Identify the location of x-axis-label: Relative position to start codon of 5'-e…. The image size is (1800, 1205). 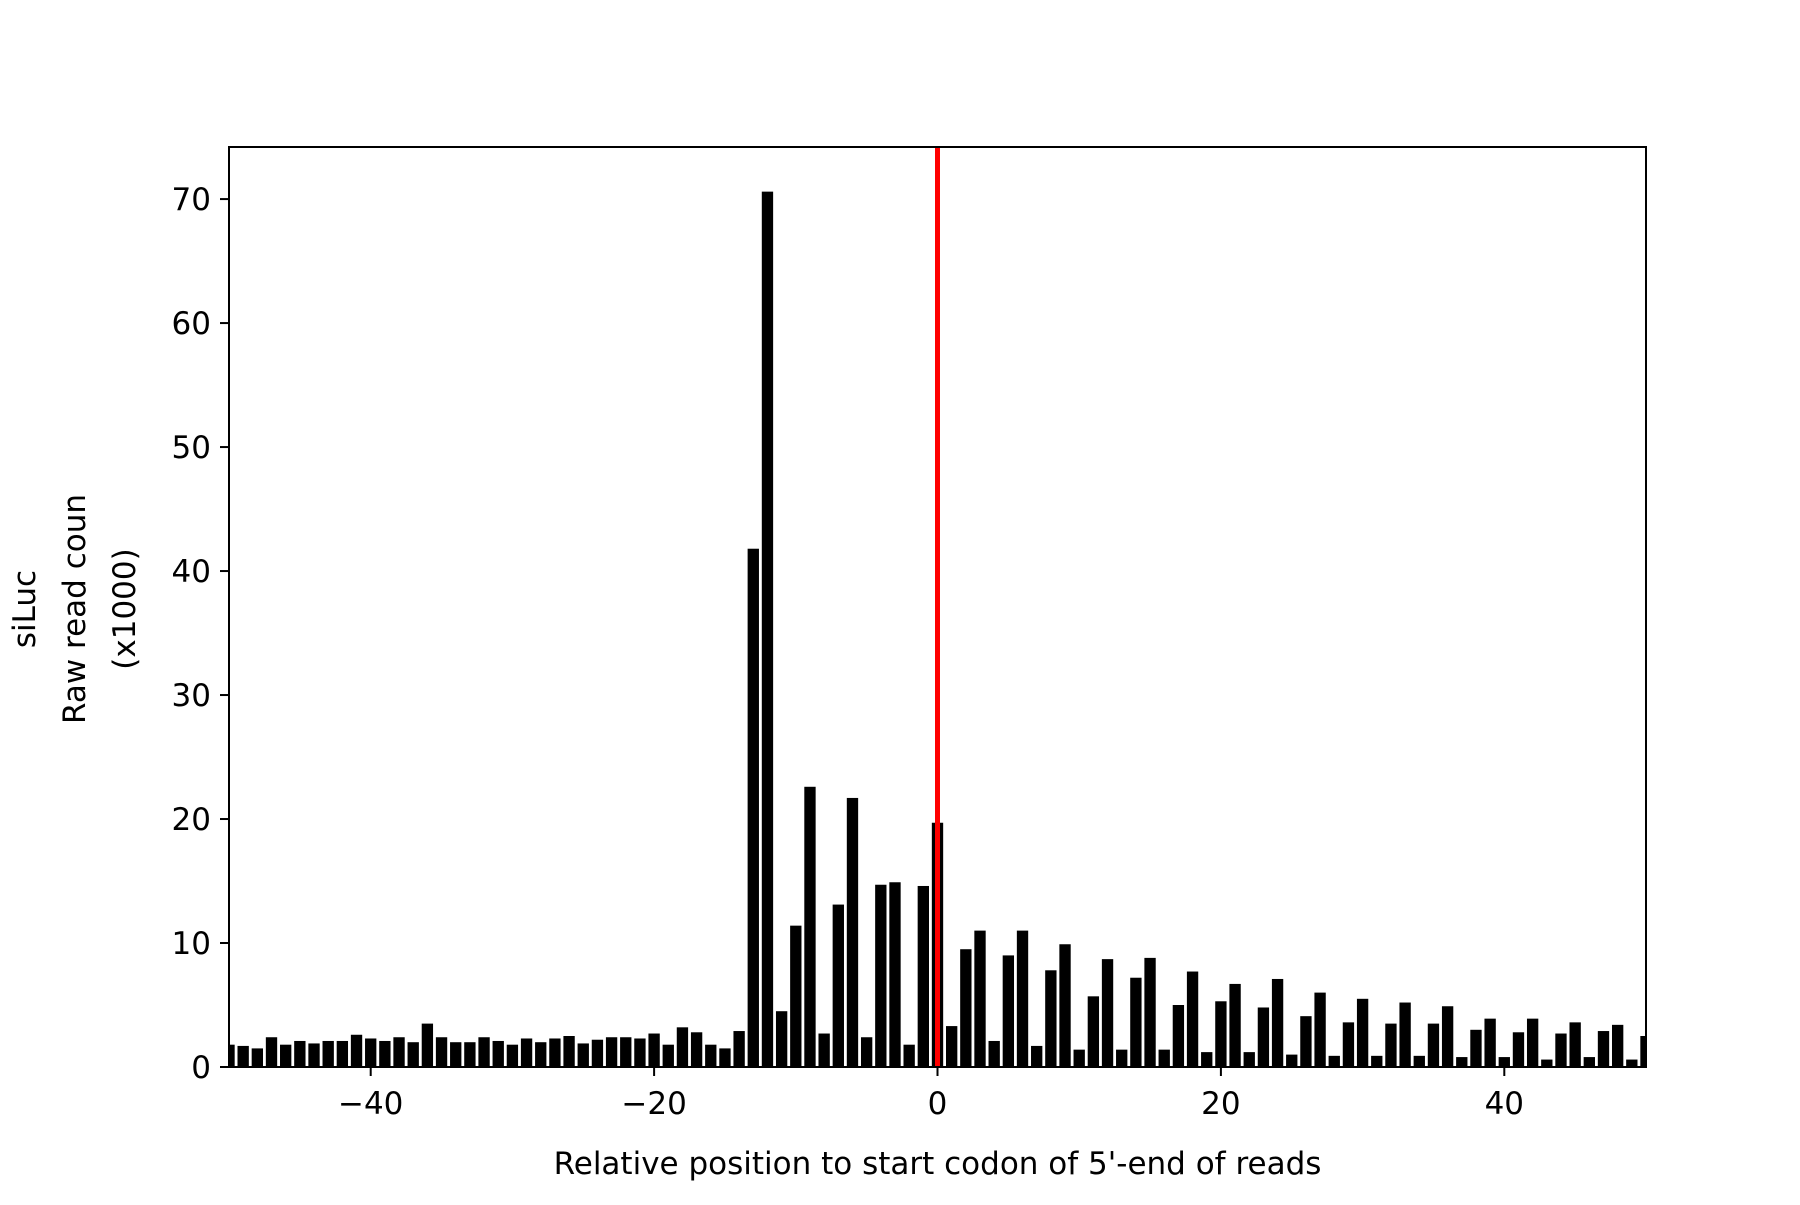
(938, 1164).